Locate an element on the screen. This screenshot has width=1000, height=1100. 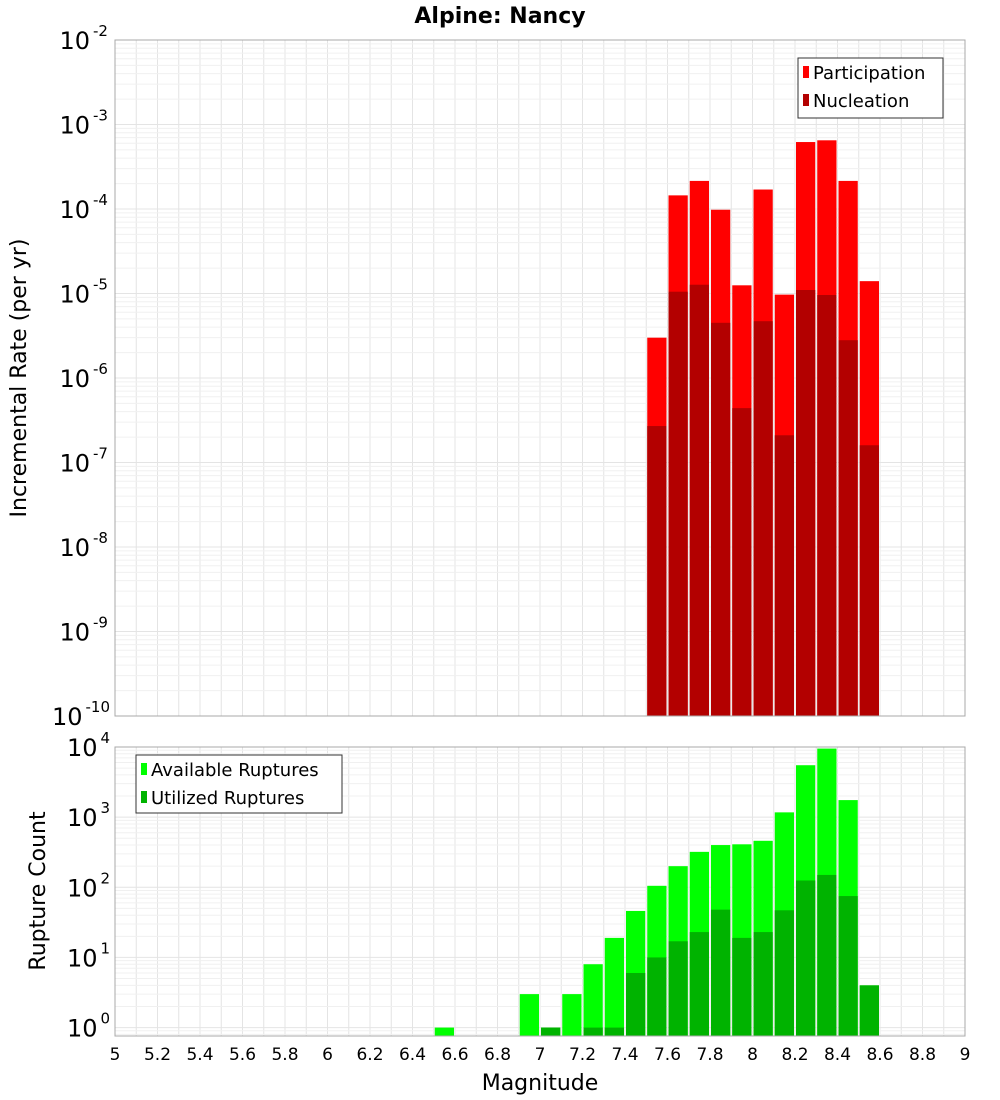
bottom-legend: Available Ruptures Utilized Ruptures is located at coordinates (239, 784).